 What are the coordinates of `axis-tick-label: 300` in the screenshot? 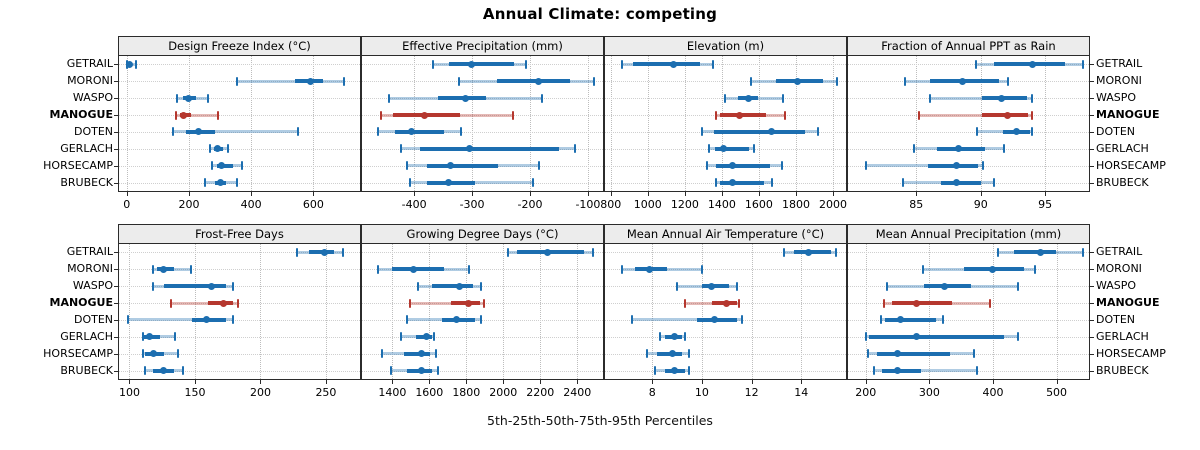 It's located at (929, 392).